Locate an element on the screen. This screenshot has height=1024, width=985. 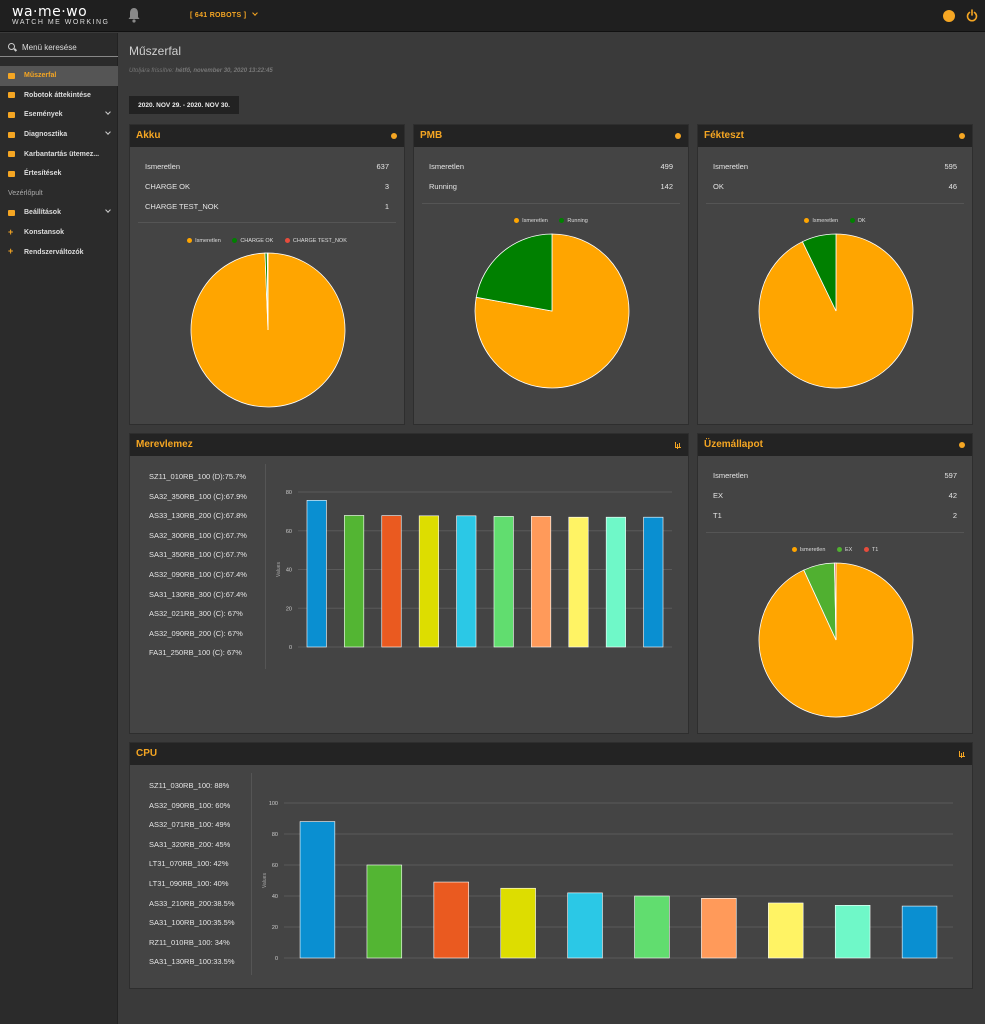
user-account-icon is located at coordinates (949, 16).